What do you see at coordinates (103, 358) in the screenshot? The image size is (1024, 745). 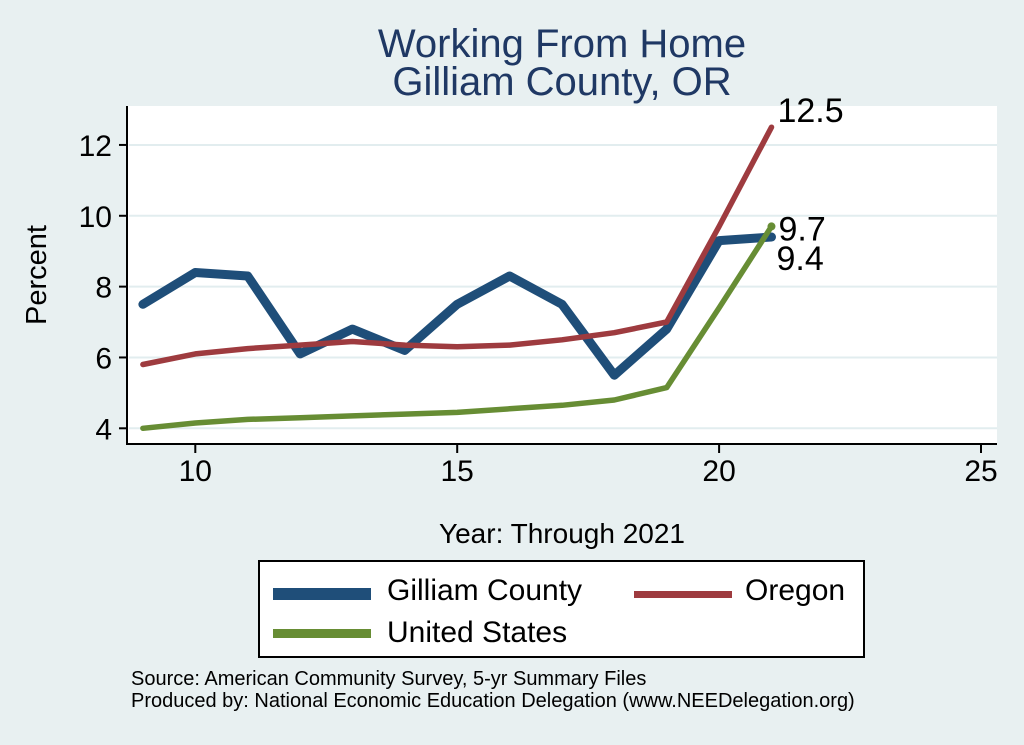 I see `y-tick-label-6: 6` at bounding box center [103, 358].